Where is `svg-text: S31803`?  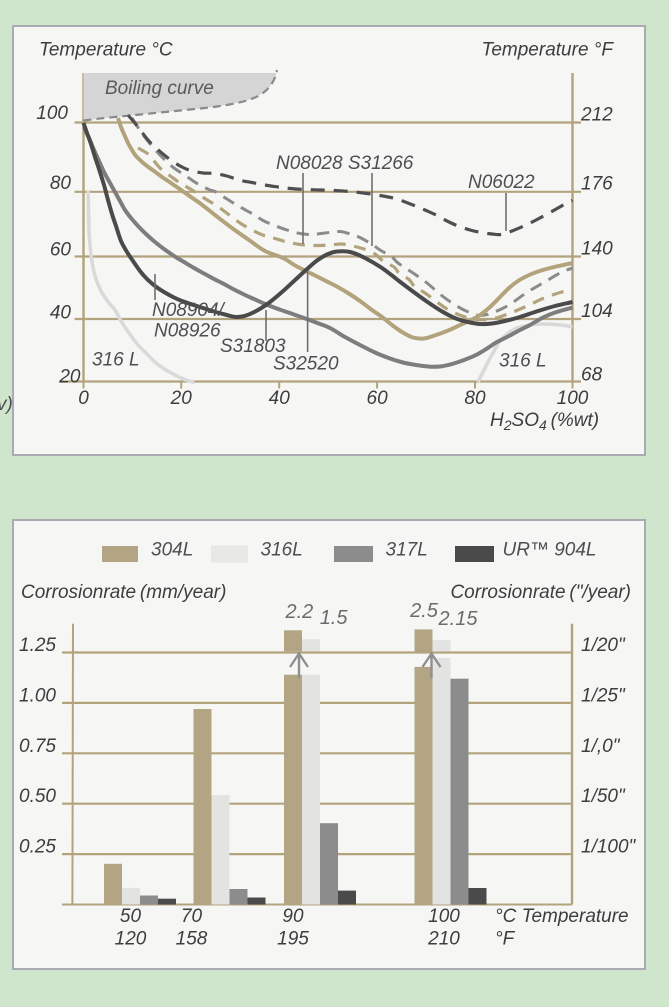
svg-text: S31803 is located at coordinates (253, 346).